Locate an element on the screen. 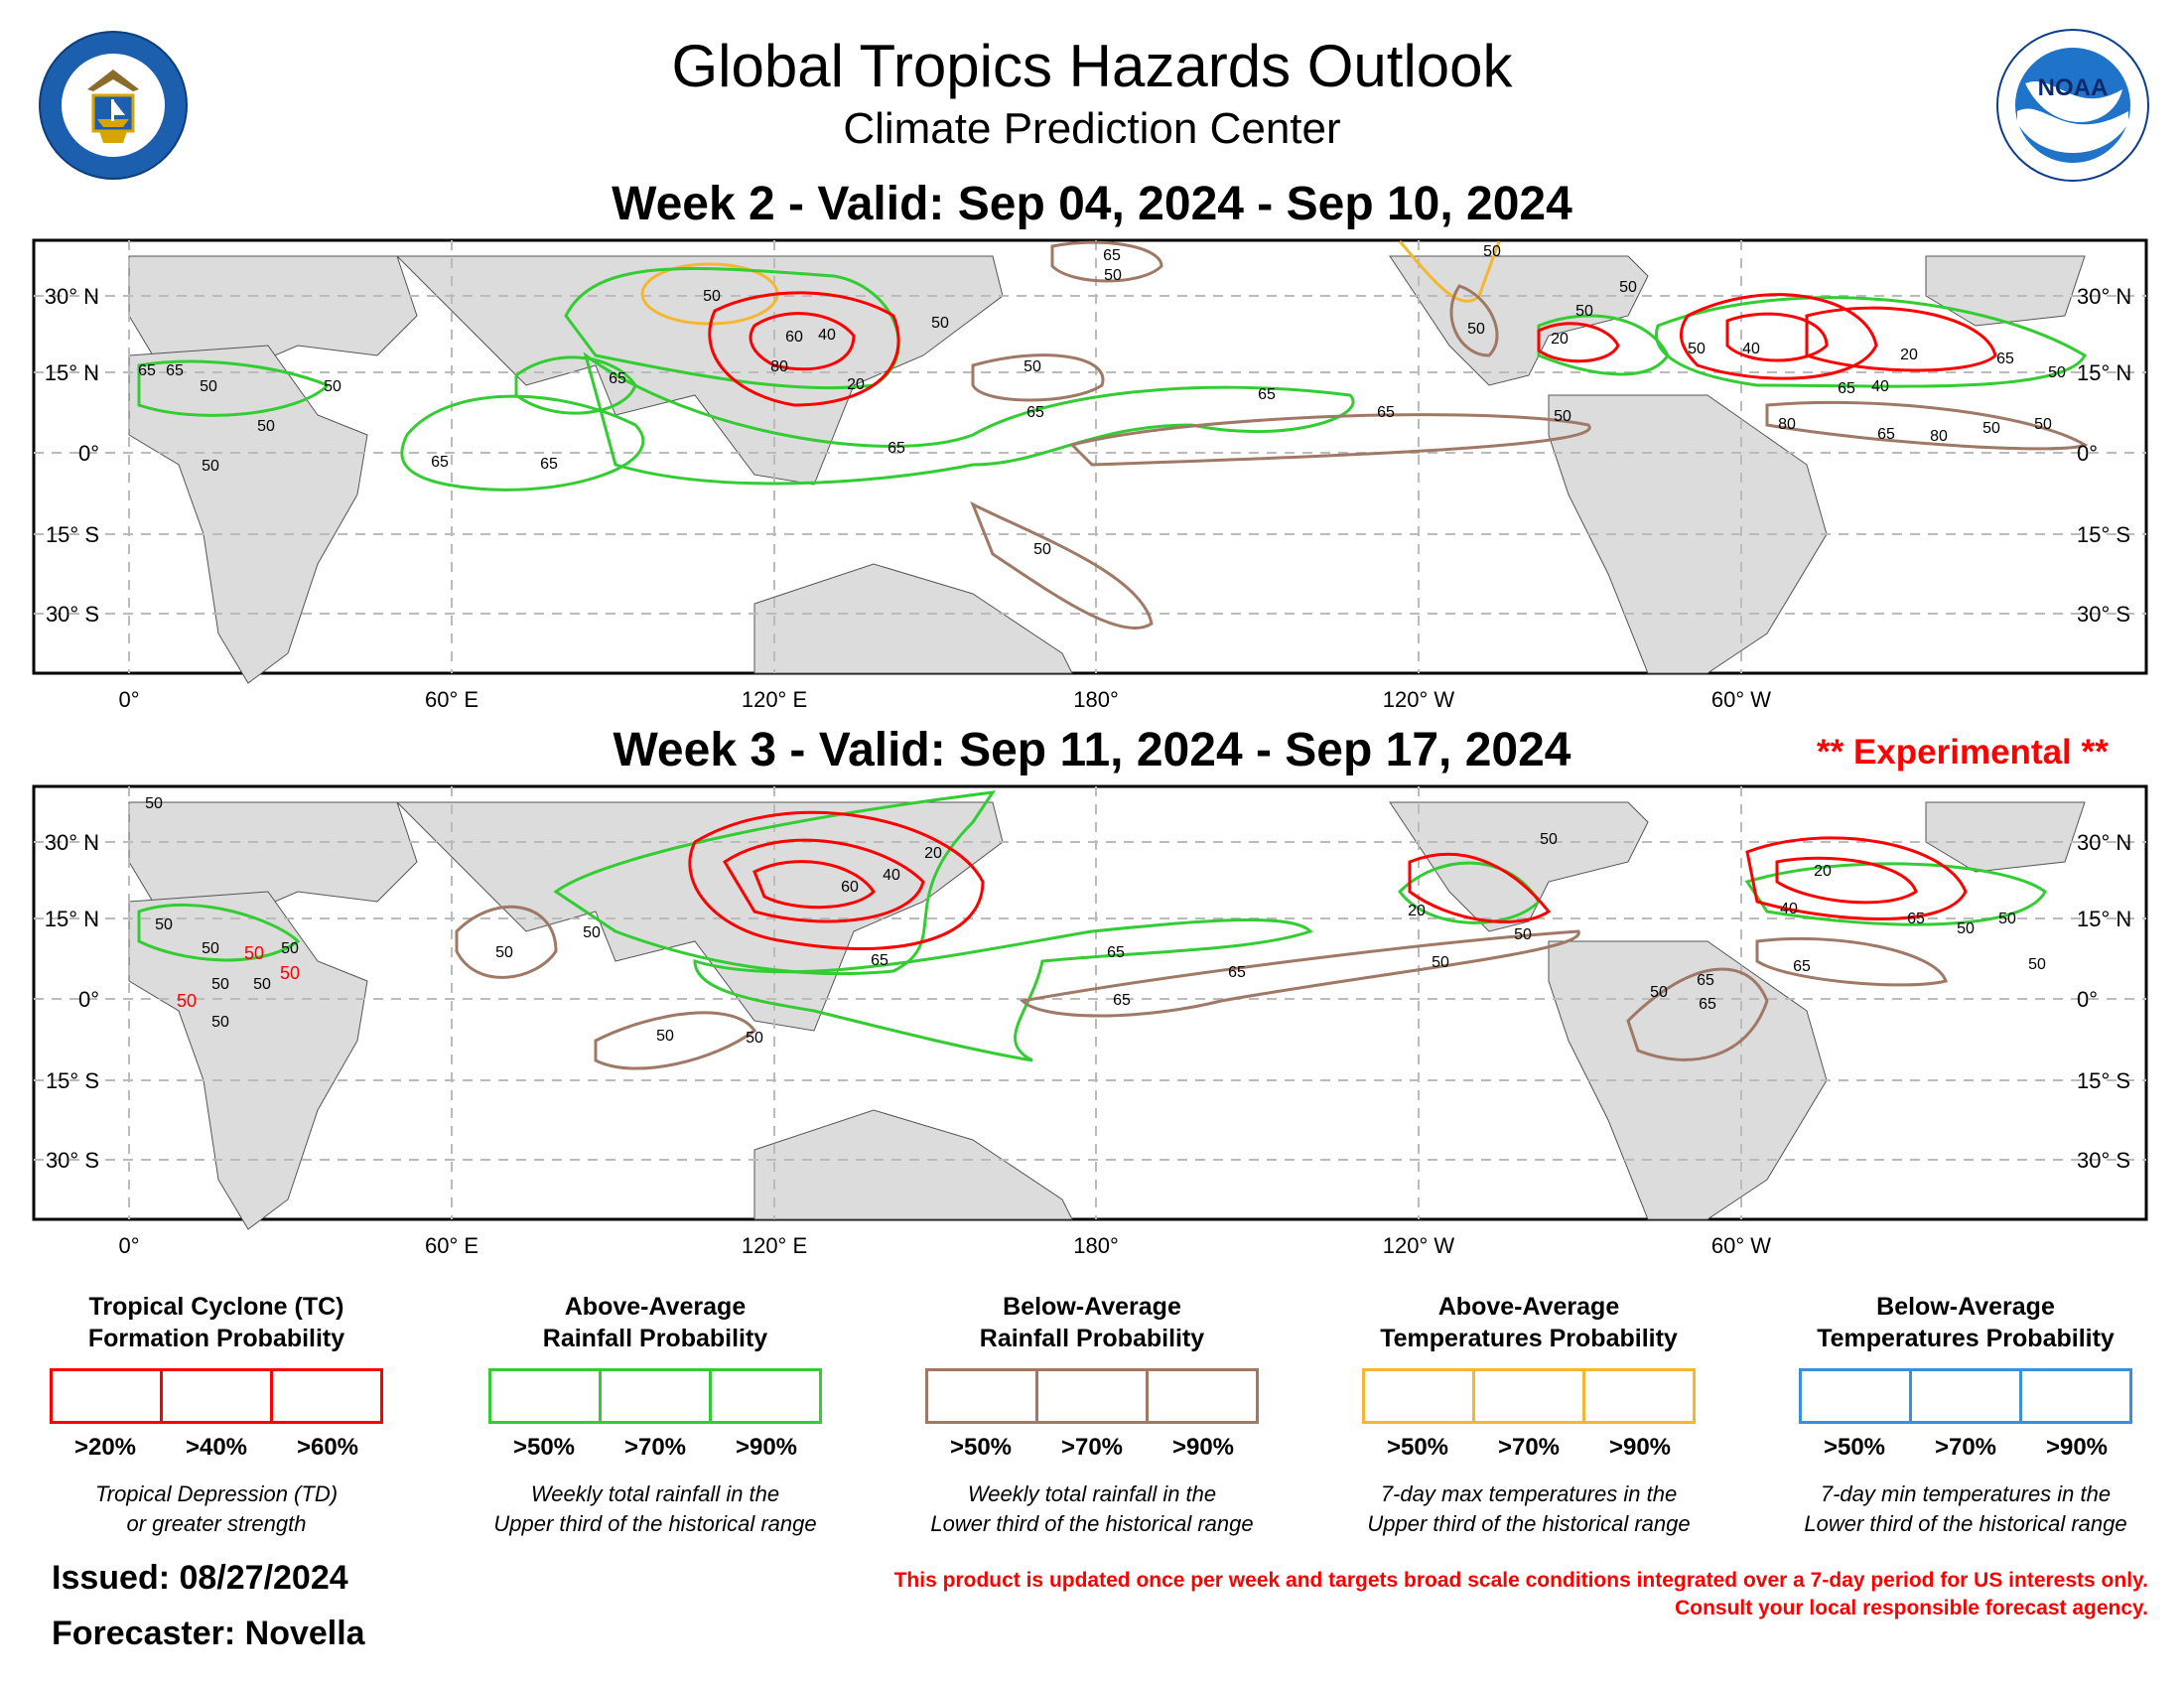  lon-label: 0° is located at coordinates (128, 1245).